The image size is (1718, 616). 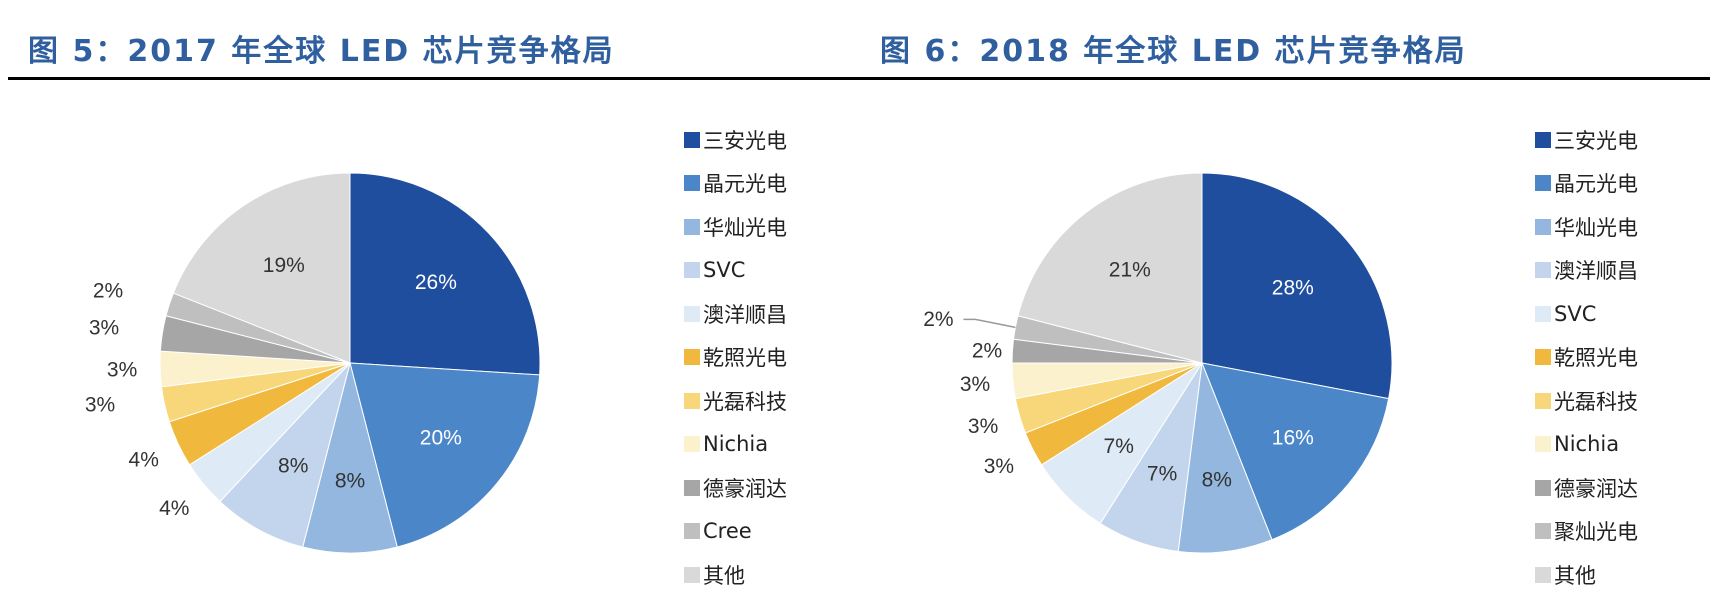 I want to click on slice-value-label-2: 20%, so click(x=441, y=438).